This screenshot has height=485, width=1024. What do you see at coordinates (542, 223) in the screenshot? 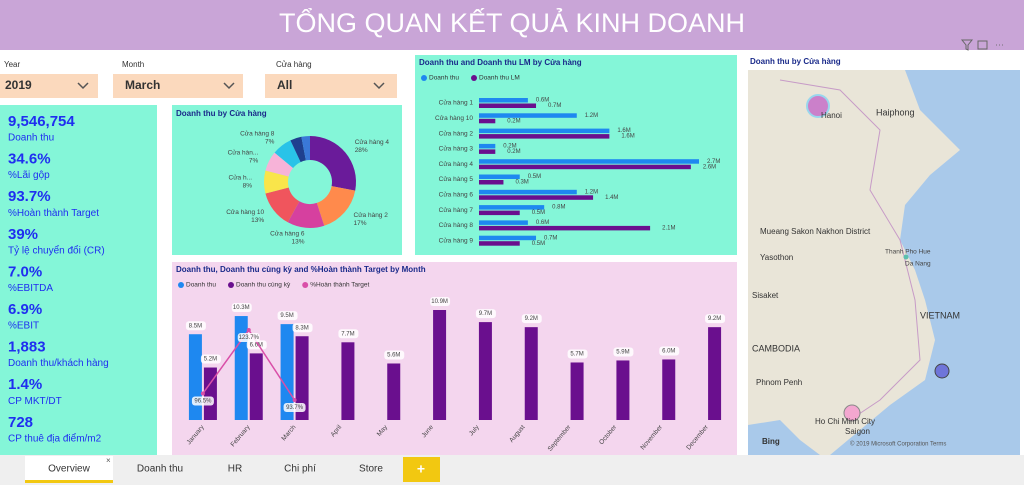
I see `data-label: 0.6M` at bounding box center [542, 223].